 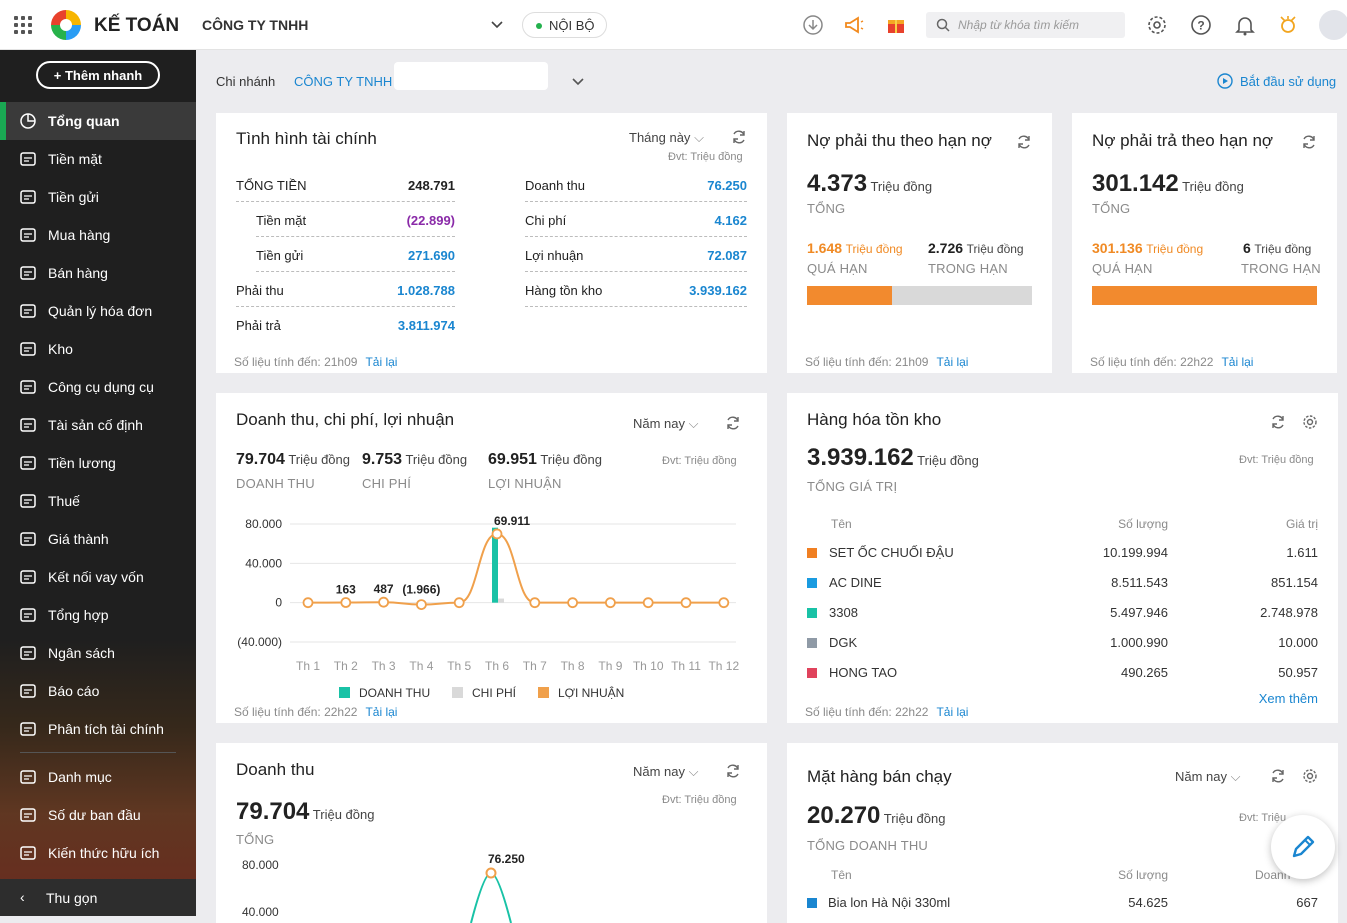 What do you see at coordinates (1025, 25) in the screenshot?
I see `search-input: Nhập từ khóa tìm kiếm` at bounding box center [1025, 25].